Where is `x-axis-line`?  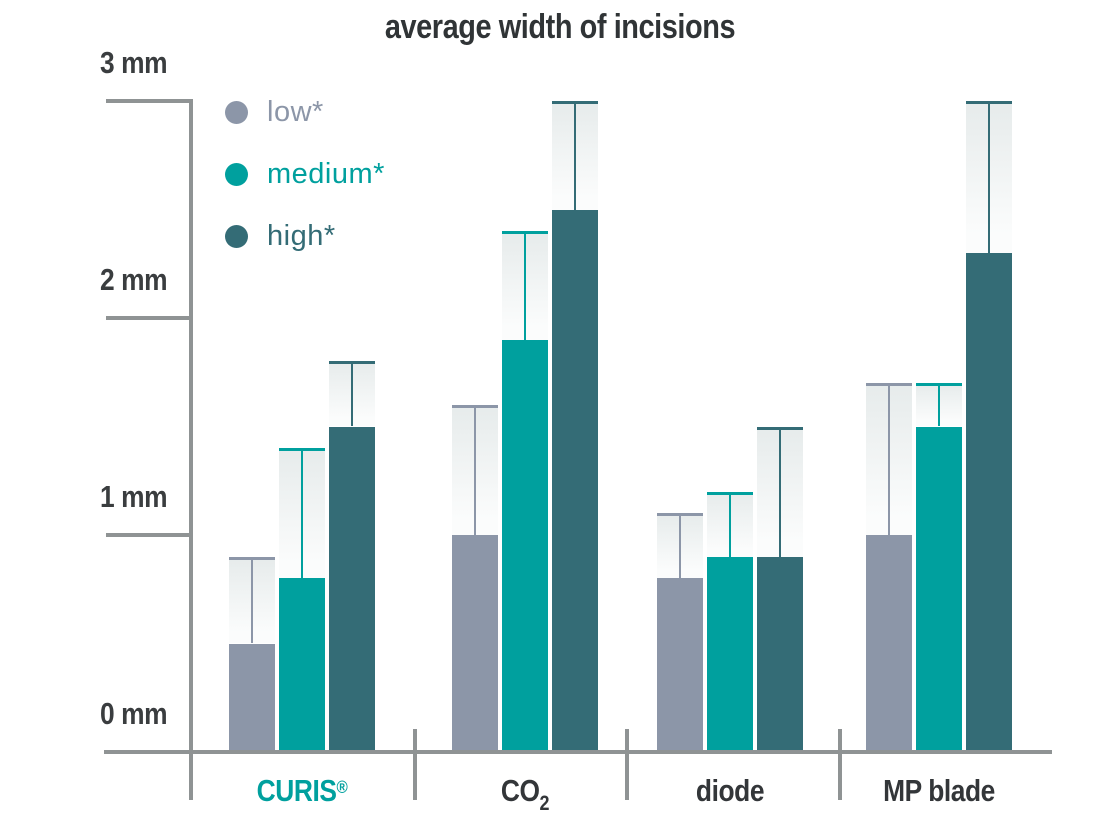 x-axis-line is located at coordinates (578, 752).